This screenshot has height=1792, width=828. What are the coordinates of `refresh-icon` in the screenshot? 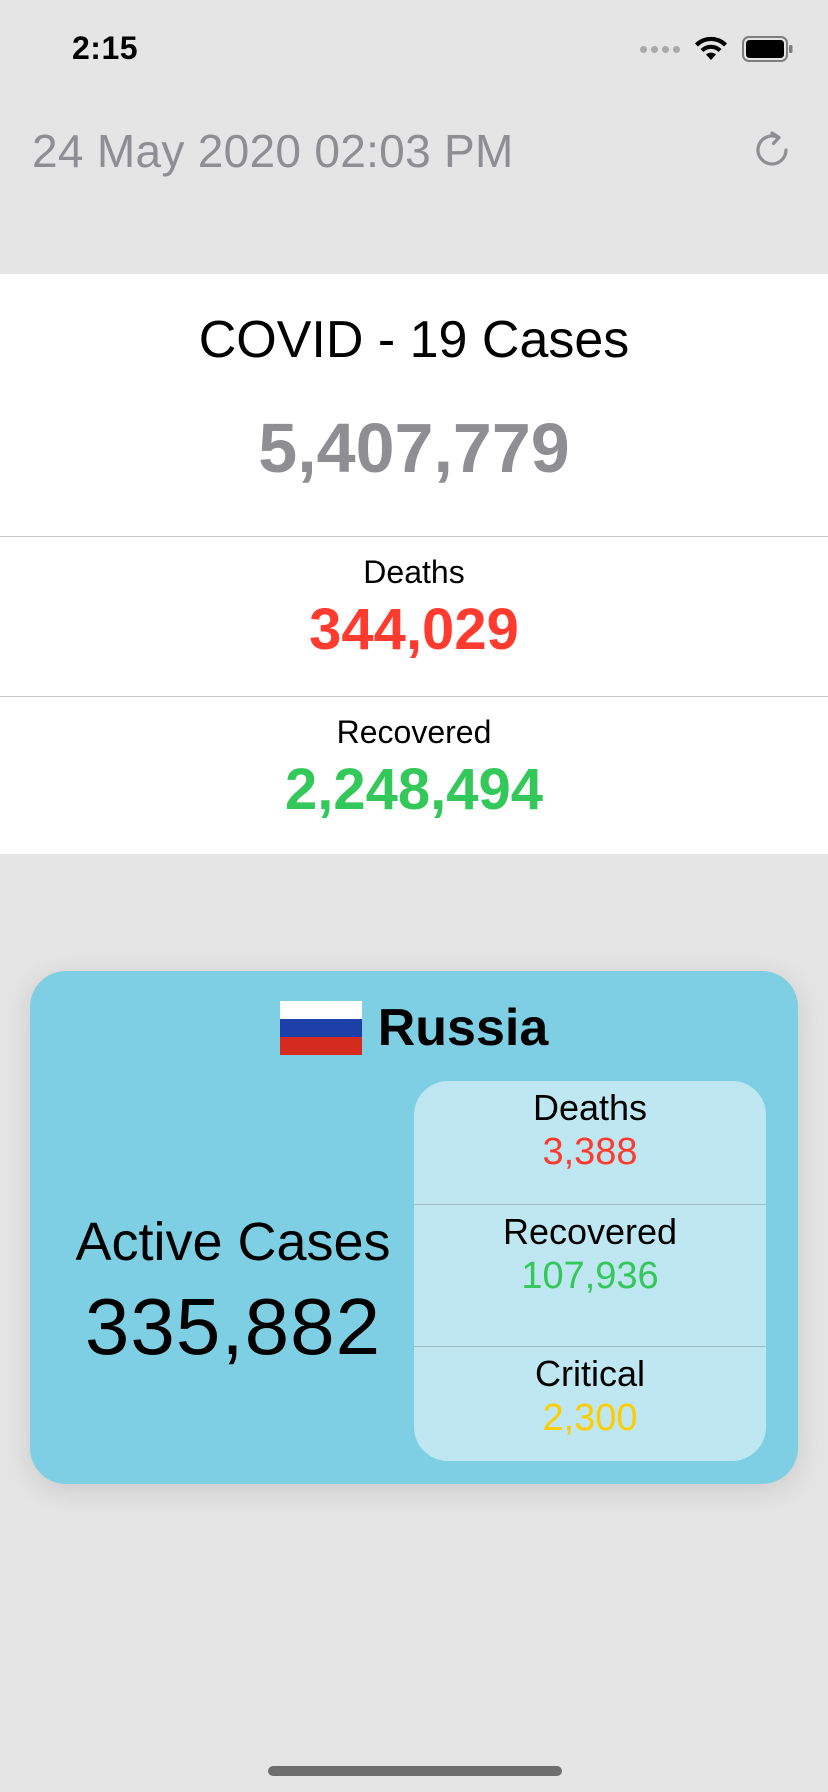 It's located at (772, 148).